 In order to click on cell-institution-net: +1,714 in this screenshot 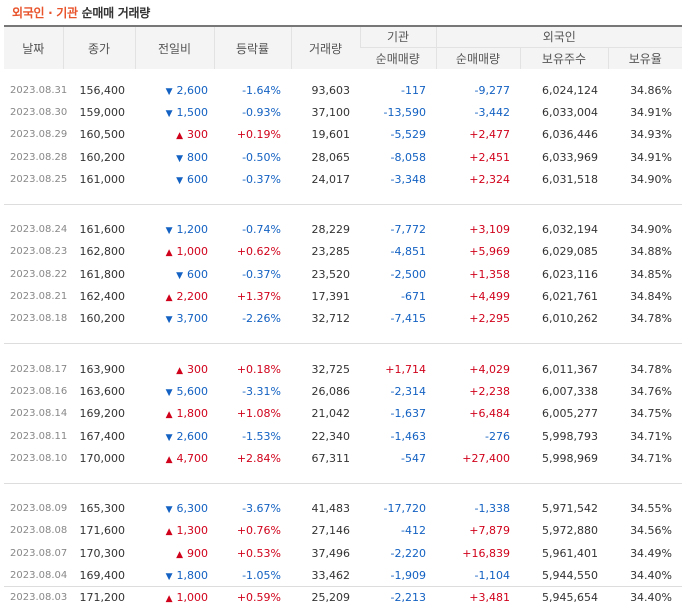, I will do `click(405, 369)`.